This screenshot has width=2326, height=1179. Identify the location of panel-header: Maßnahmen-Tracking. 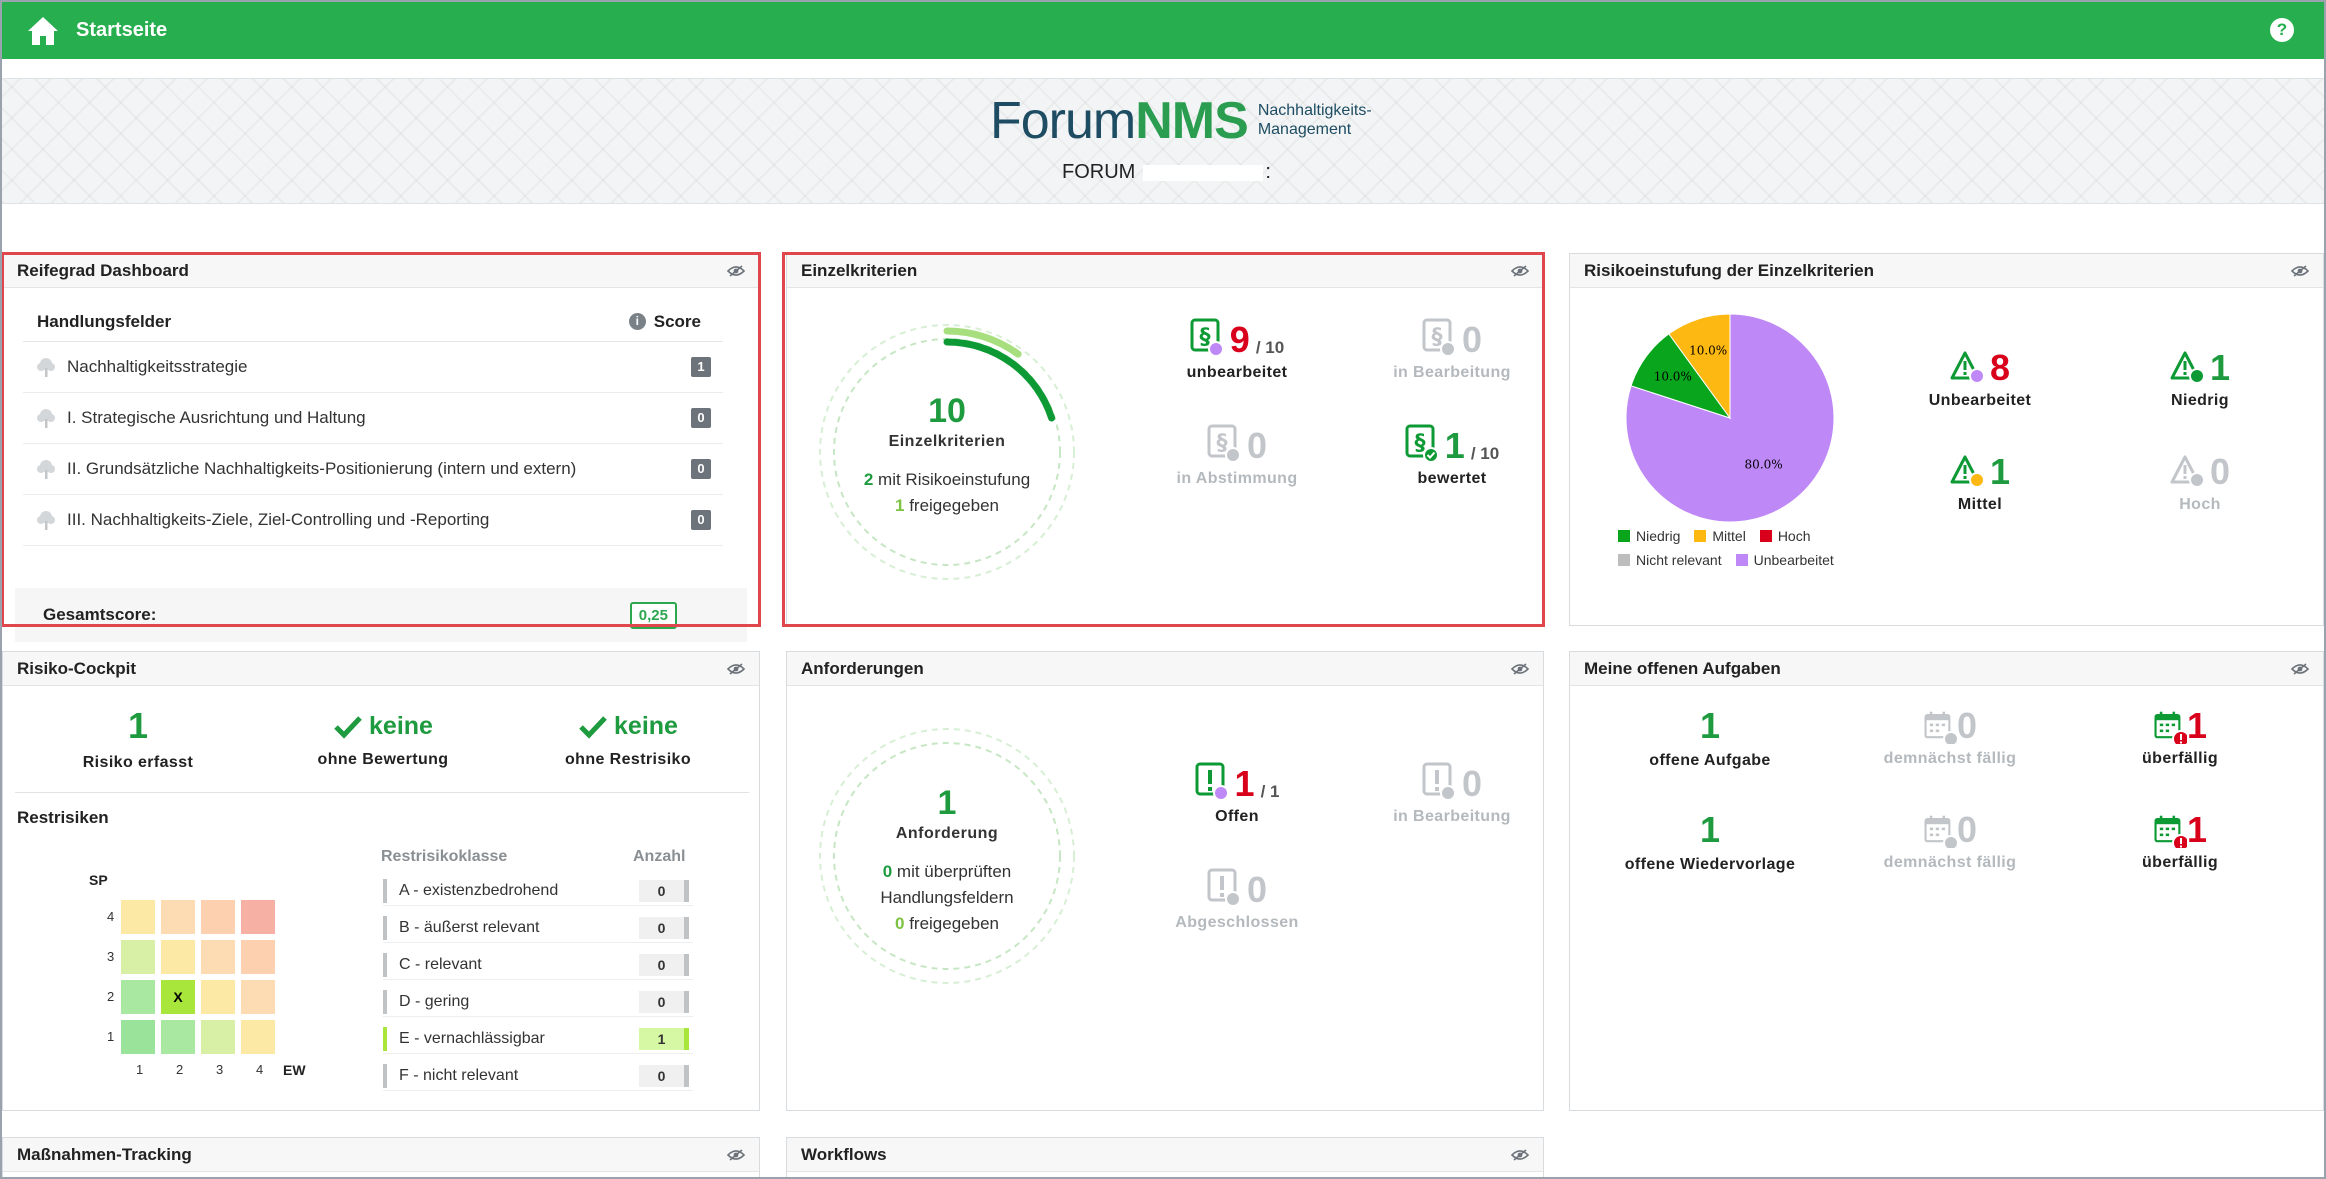
(381, 1155).